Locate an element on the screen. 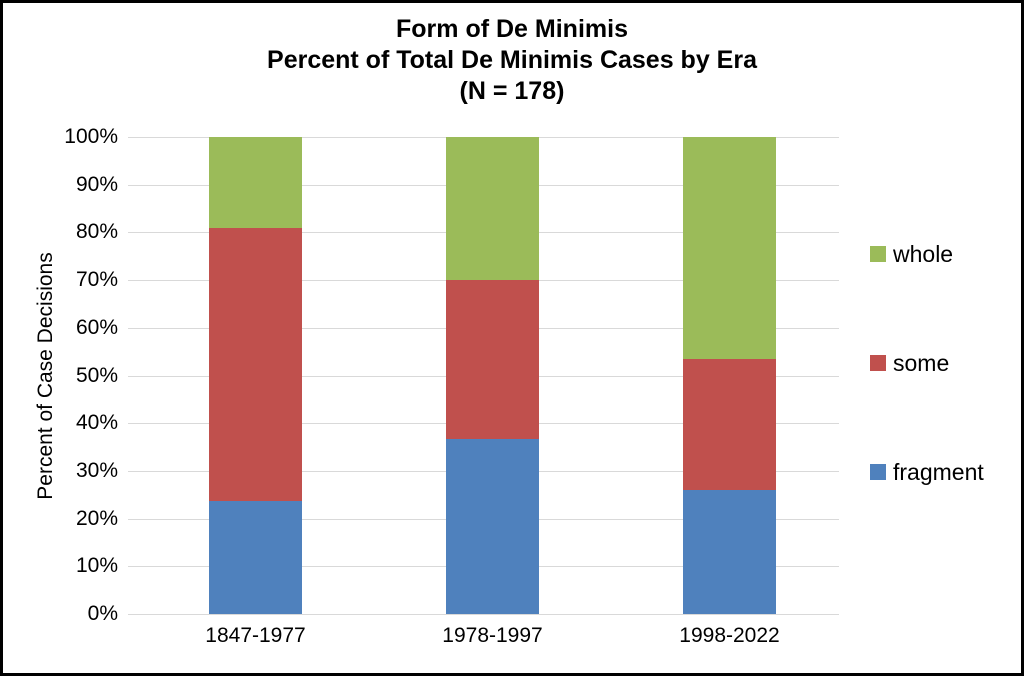  legend-swatch-whole is located at coordinates (878, 254).